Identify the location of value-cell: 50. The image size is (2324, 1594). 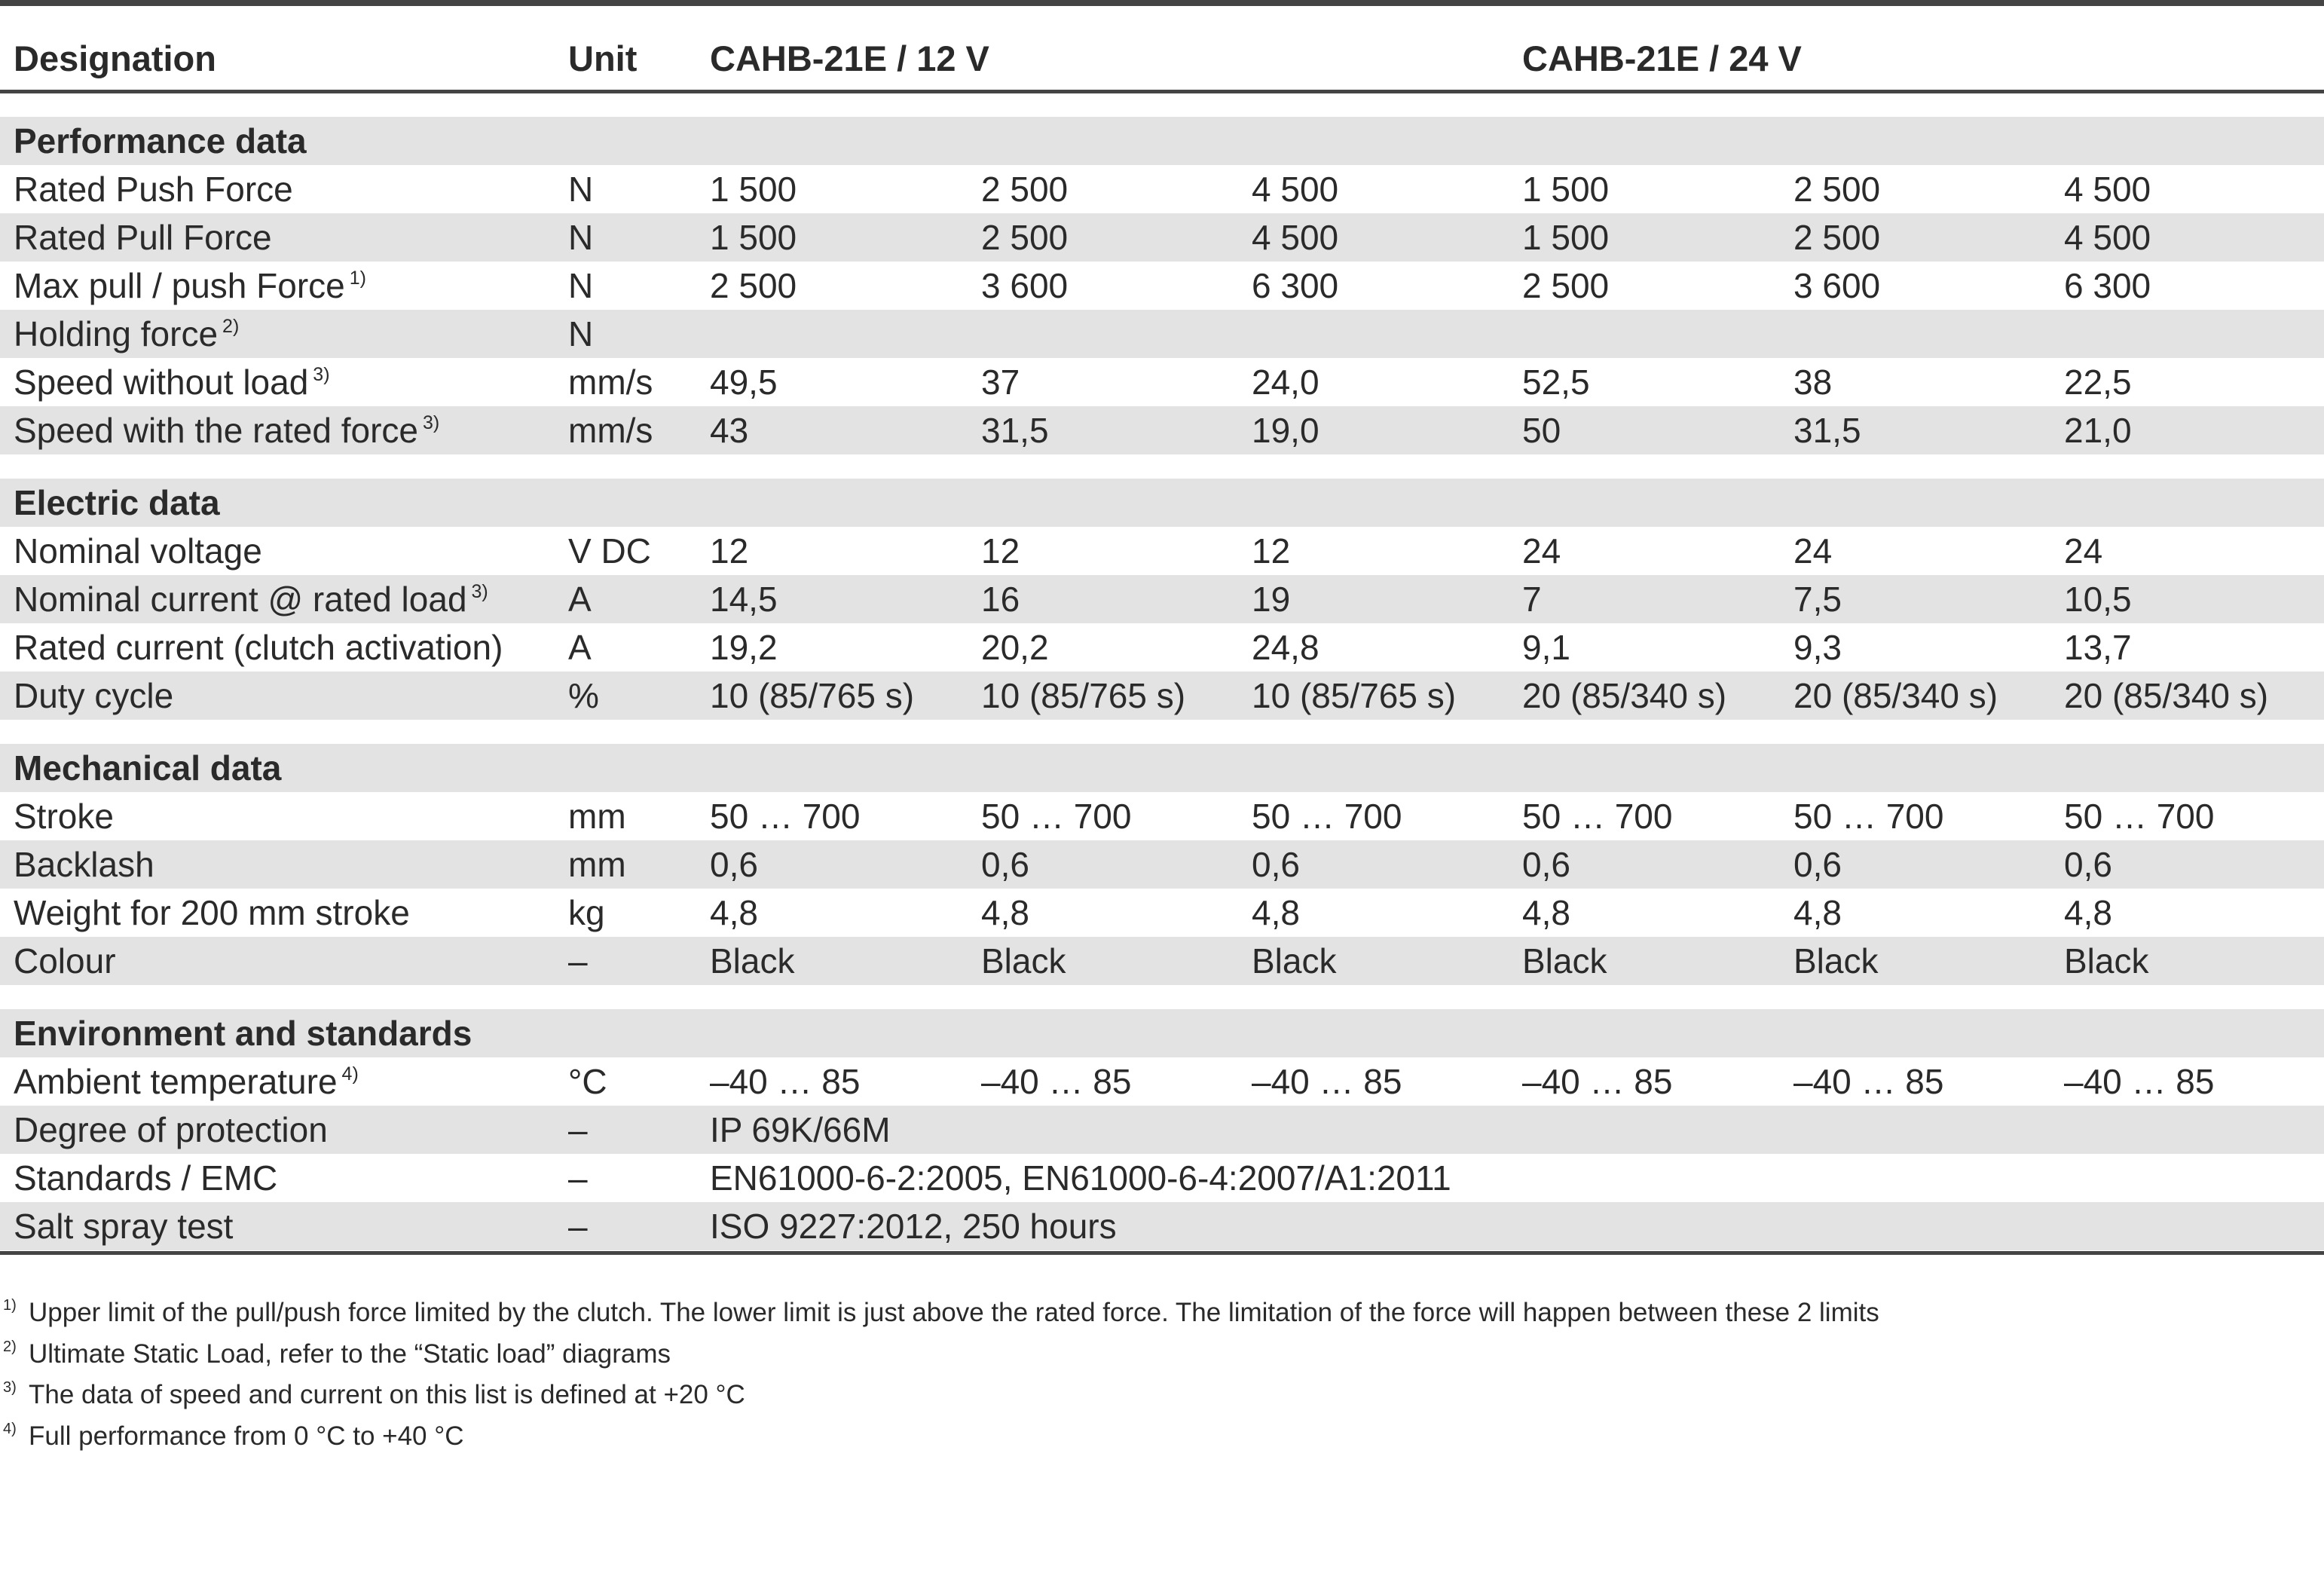
(1541, 430).